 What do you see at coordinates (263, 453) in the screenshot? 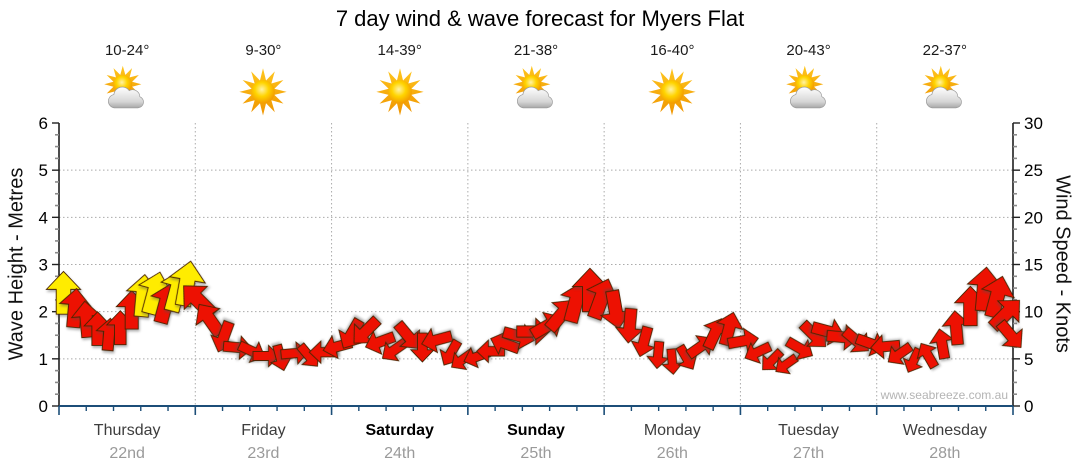
I see `day-date-label: 23rd` at bounding box center [263, 453].